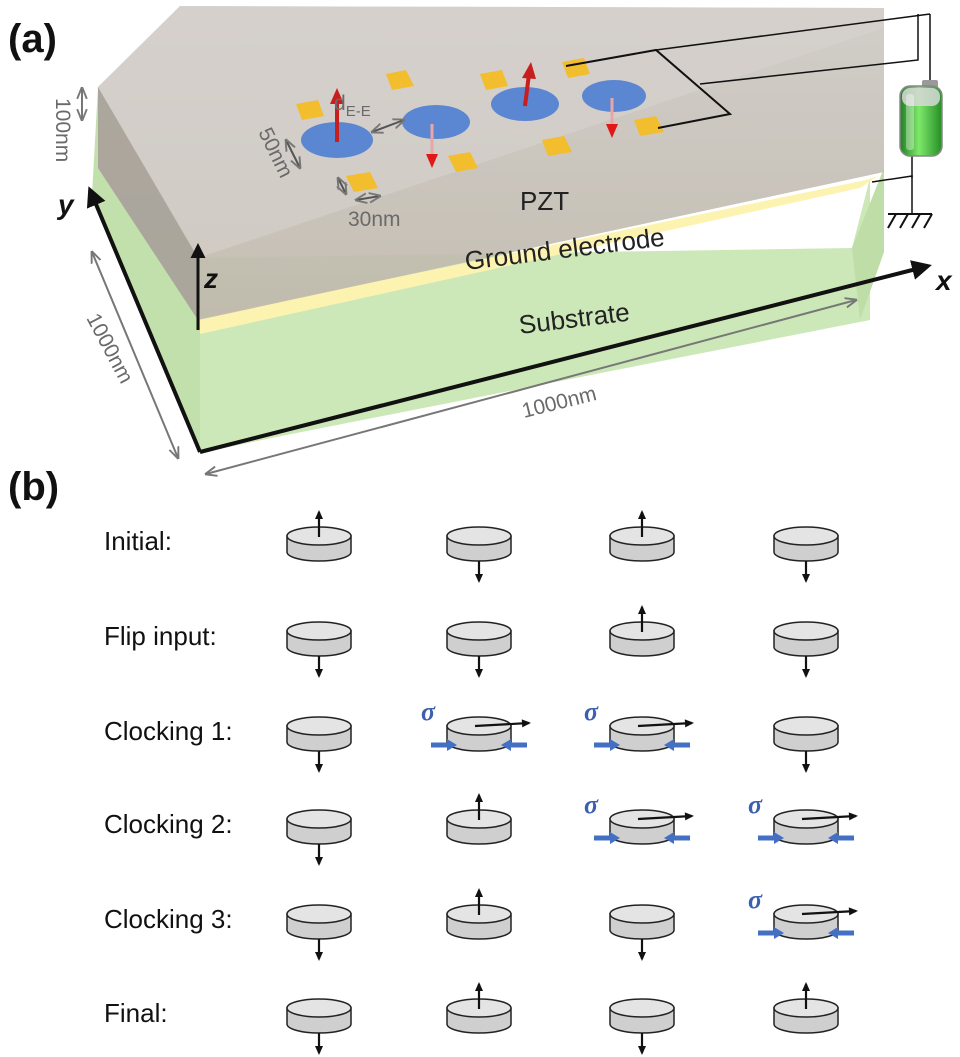 The width and height of the screenshot is (960, 1057). What do you see at coordinates (481, 923) in the screenshot?
I see `state-row: Clocking 3: σ` at bounding box center [481, 923].